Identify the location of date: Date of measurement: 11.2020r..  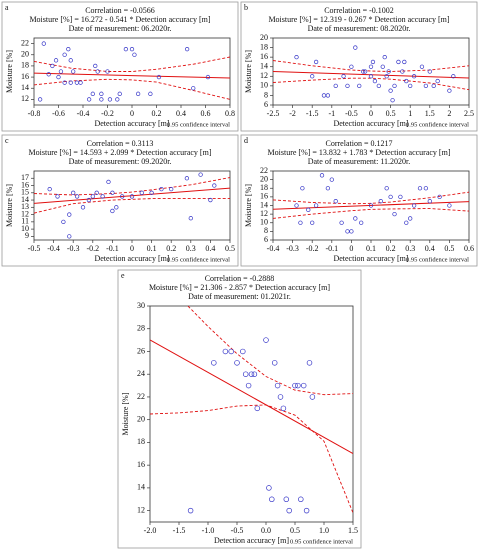
(359, 161).